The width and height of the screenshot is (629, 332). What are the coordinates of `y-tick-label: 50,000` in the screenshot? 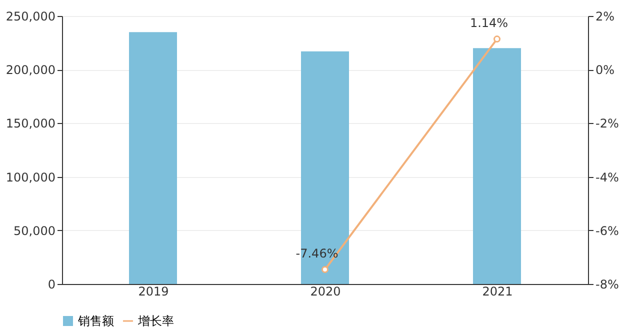 It's located at (35, 231).